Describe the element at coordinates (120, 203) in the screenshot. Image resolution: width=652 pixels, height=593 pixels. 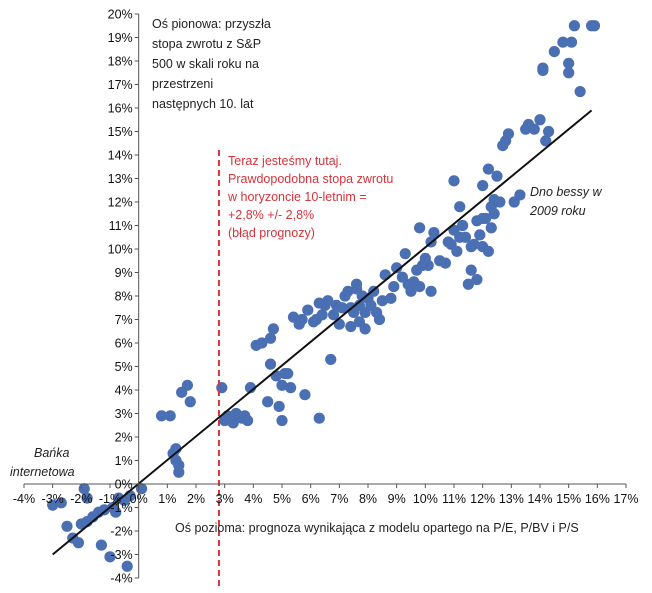
I see `y-tick-label: 12%` at that location.